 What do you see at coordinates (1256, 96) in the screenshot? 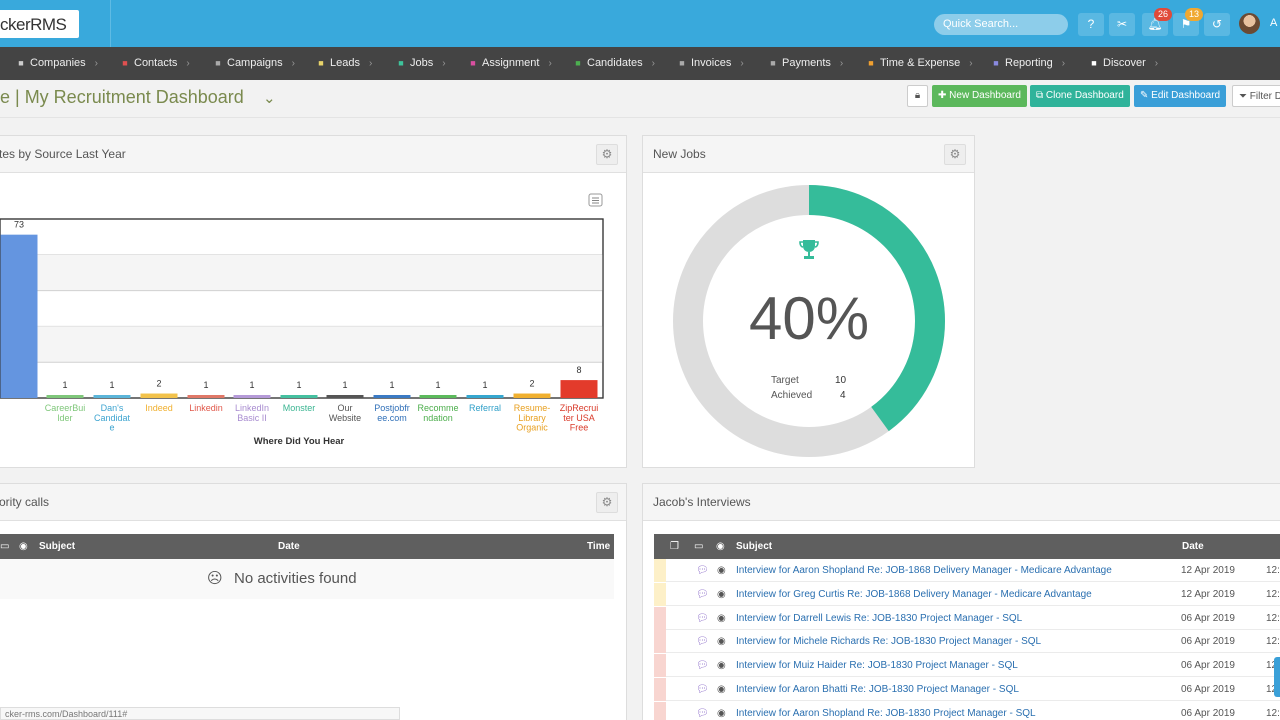
I see `filter-button: ⏷ Filter D` at bounding box center [1256, 96].